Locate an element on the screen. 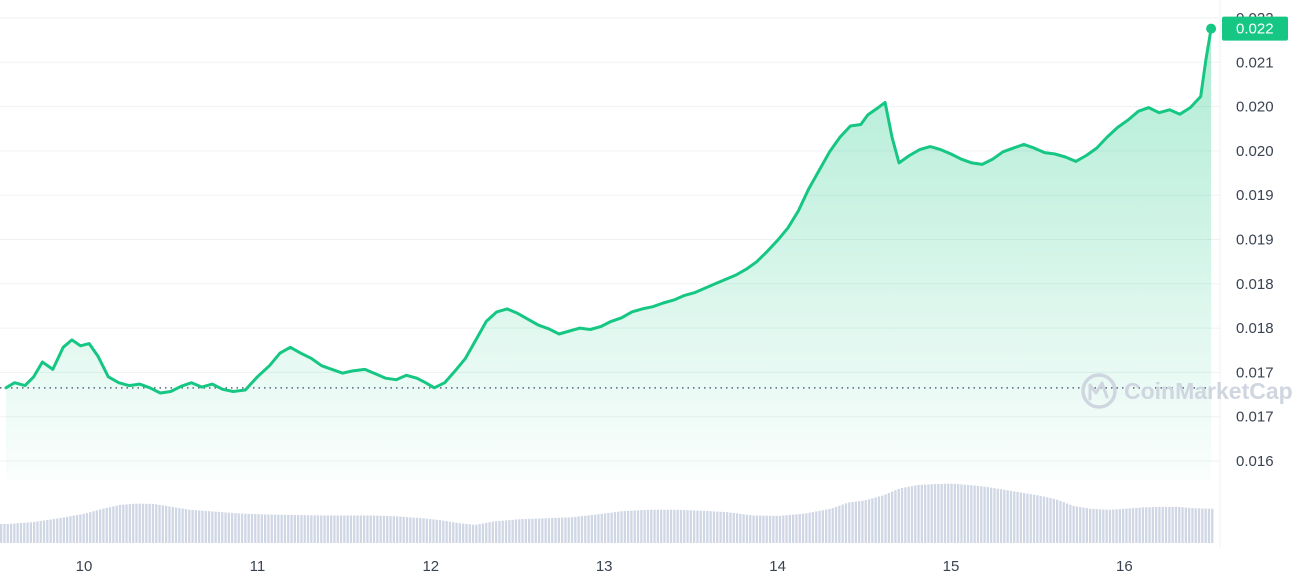 This screenshot has width=1292, height=582. x-axis-ticks: 10 11 12 13 14 15 16 is located at coordinates (604, 566).